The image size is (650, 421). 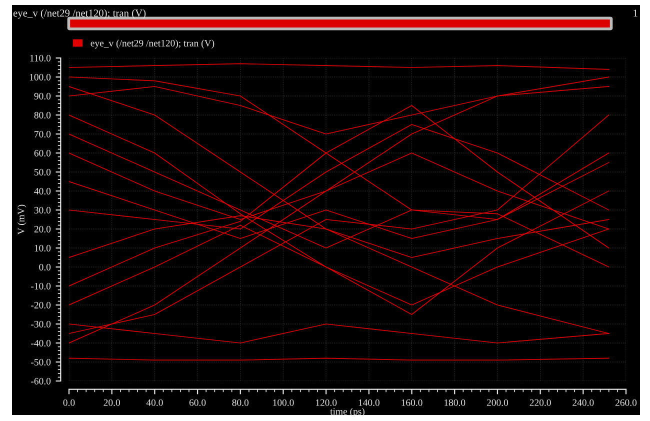 What do you see at coordinates (412, 402) in the screenshot?
I see `x-tick-label: 160.0` at bounding box center [412, 402].